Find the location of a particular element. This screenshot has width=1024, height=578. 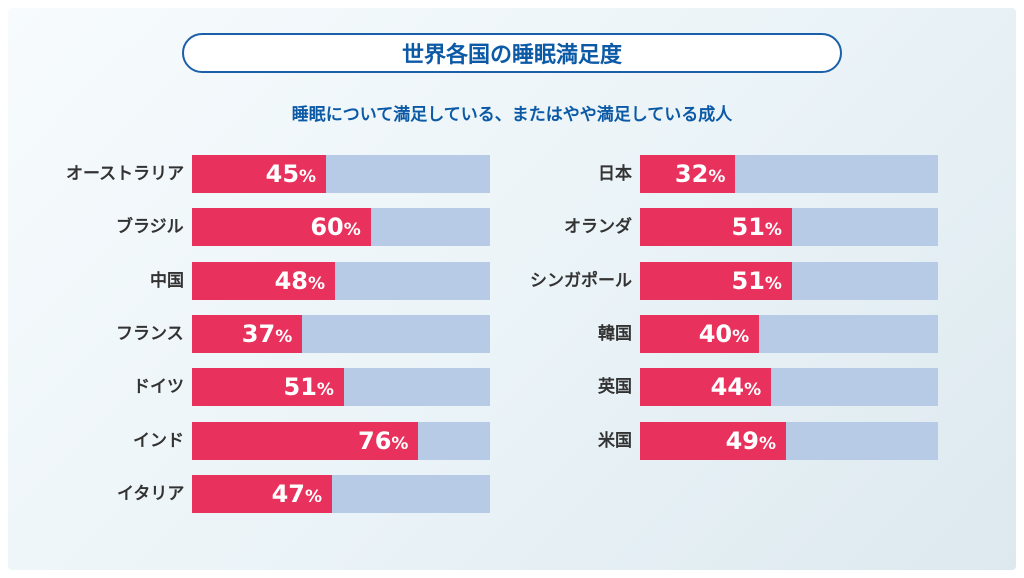

bar-value-label: 76% is located at coordinates (383, 441).